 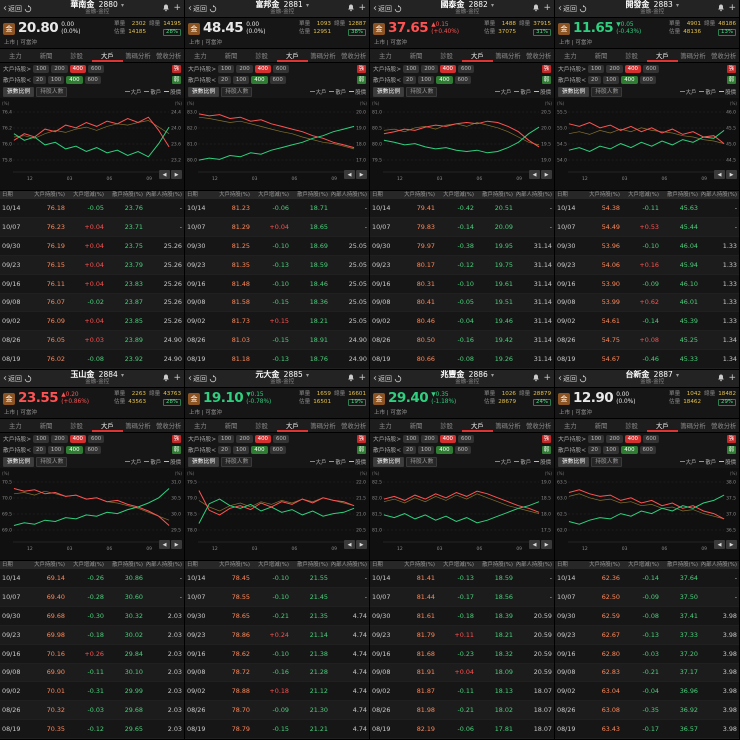 What do you see at coordinates (462, 265) in the screenshot?
I see `table-row: 09/23 80.17 -0.12 19.75 31.14` at bounding box center [462, 265].